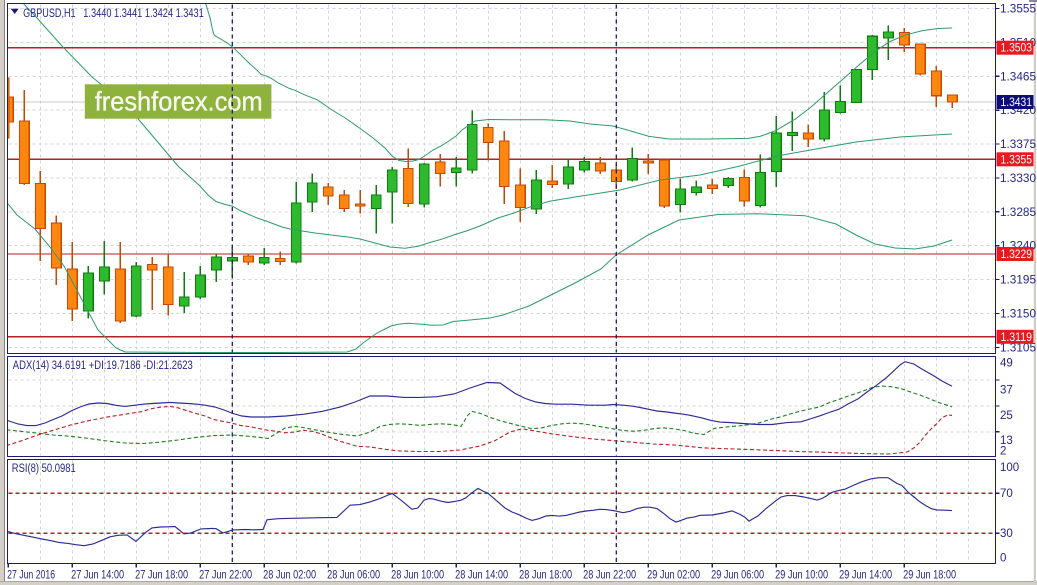 This screenshot has height=585, width=1037. What do you see at coordinates (1018, 348) in the screenshot?
I see `svg-text: 1.3105` at bounding box center [1018, 348].